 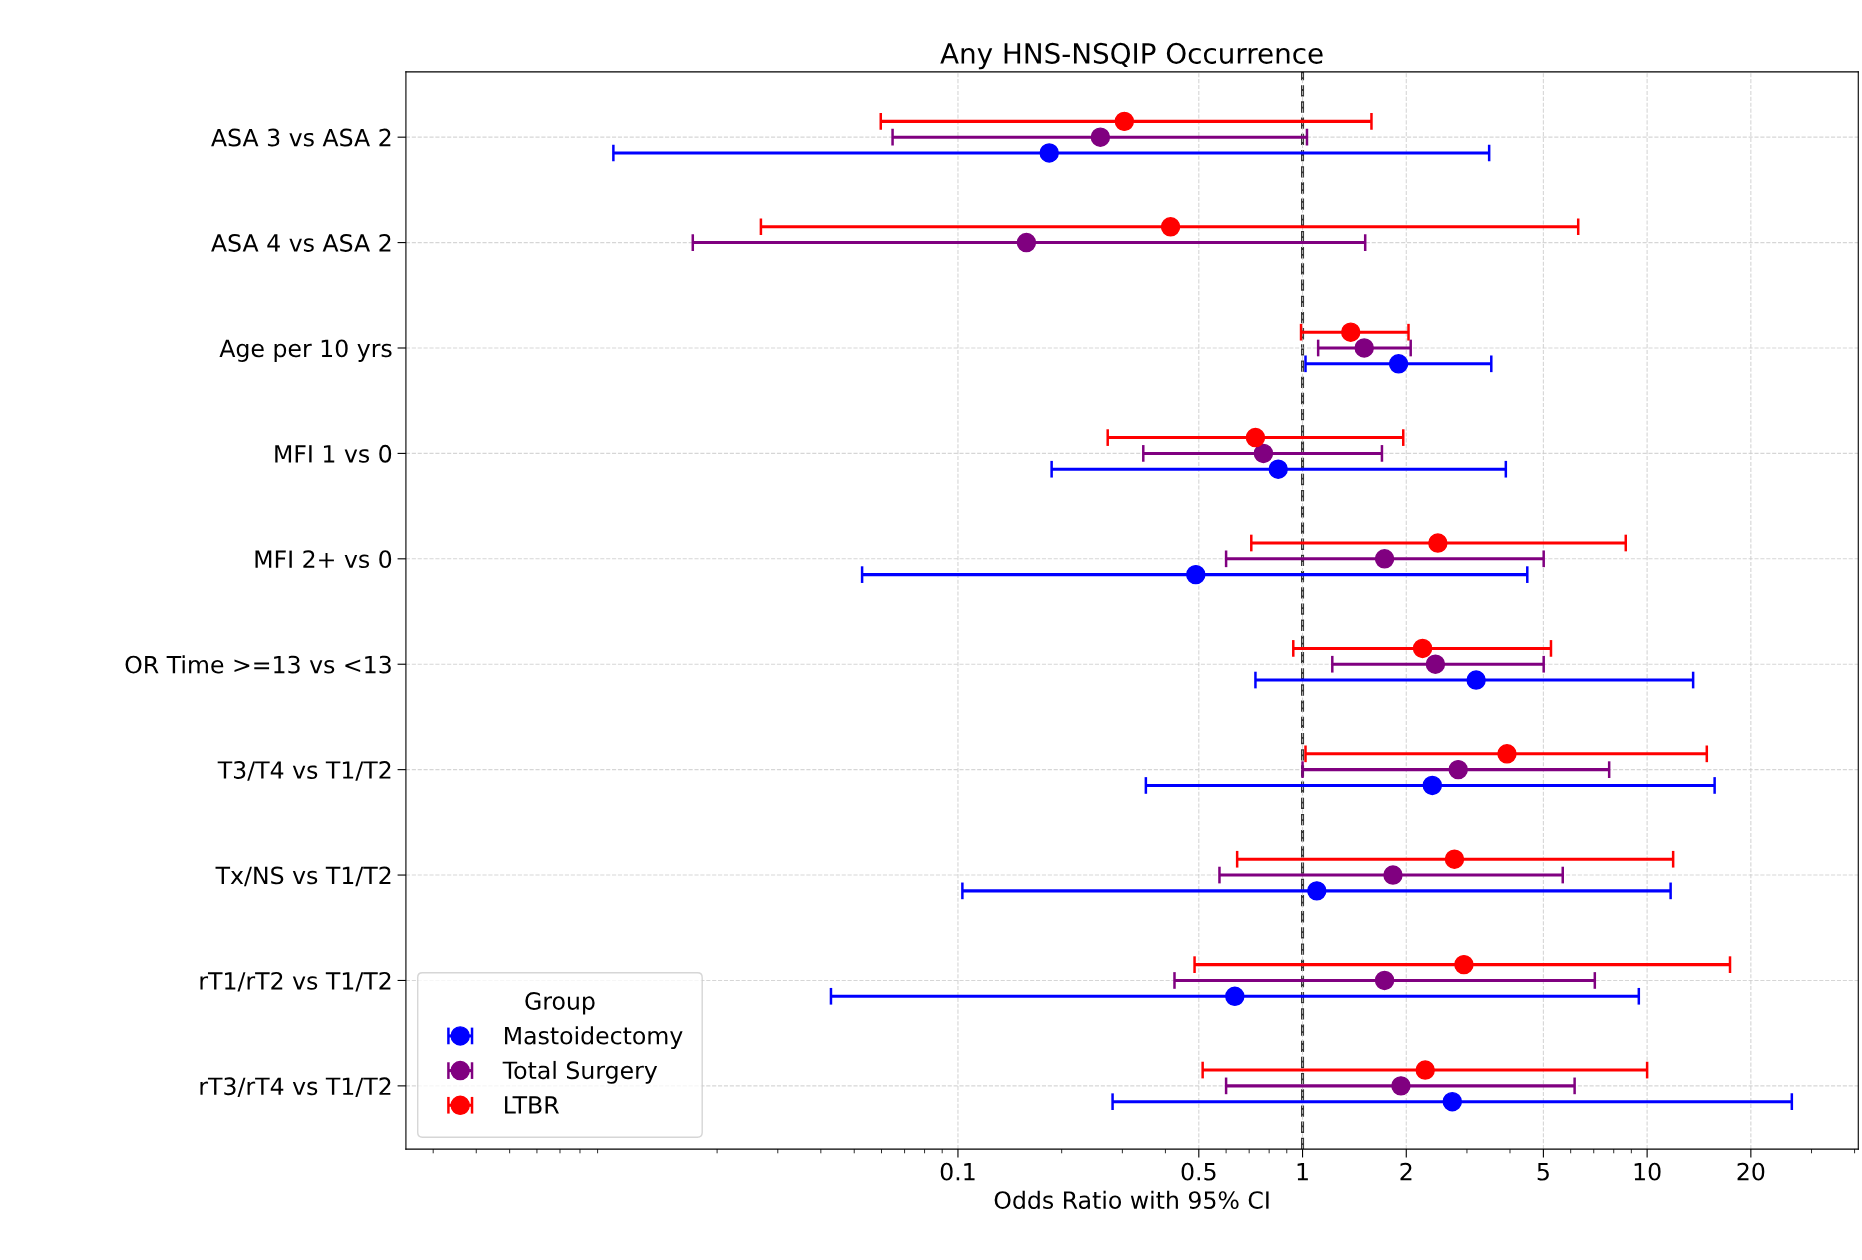 What do you see at coordinates (594, 1038) in the screenshot?
I see `legend-label: Mastoidectomy` at bounding box center [594, 1038].